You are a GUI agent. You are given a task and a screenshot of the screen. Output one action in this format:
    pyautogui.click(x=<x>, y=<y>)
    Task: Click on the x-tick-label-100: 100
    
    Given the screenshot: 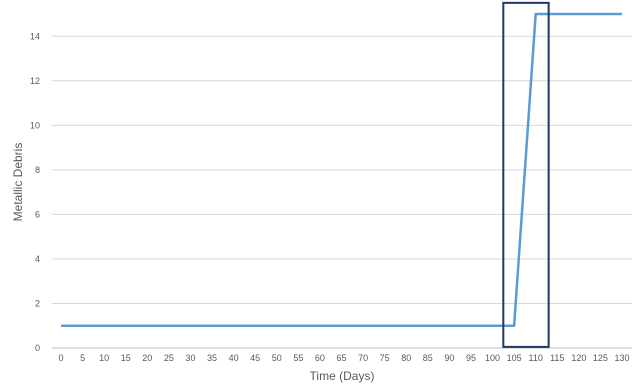 What is the action you would take?
    pyautogui.click(x=492, y=358)
    